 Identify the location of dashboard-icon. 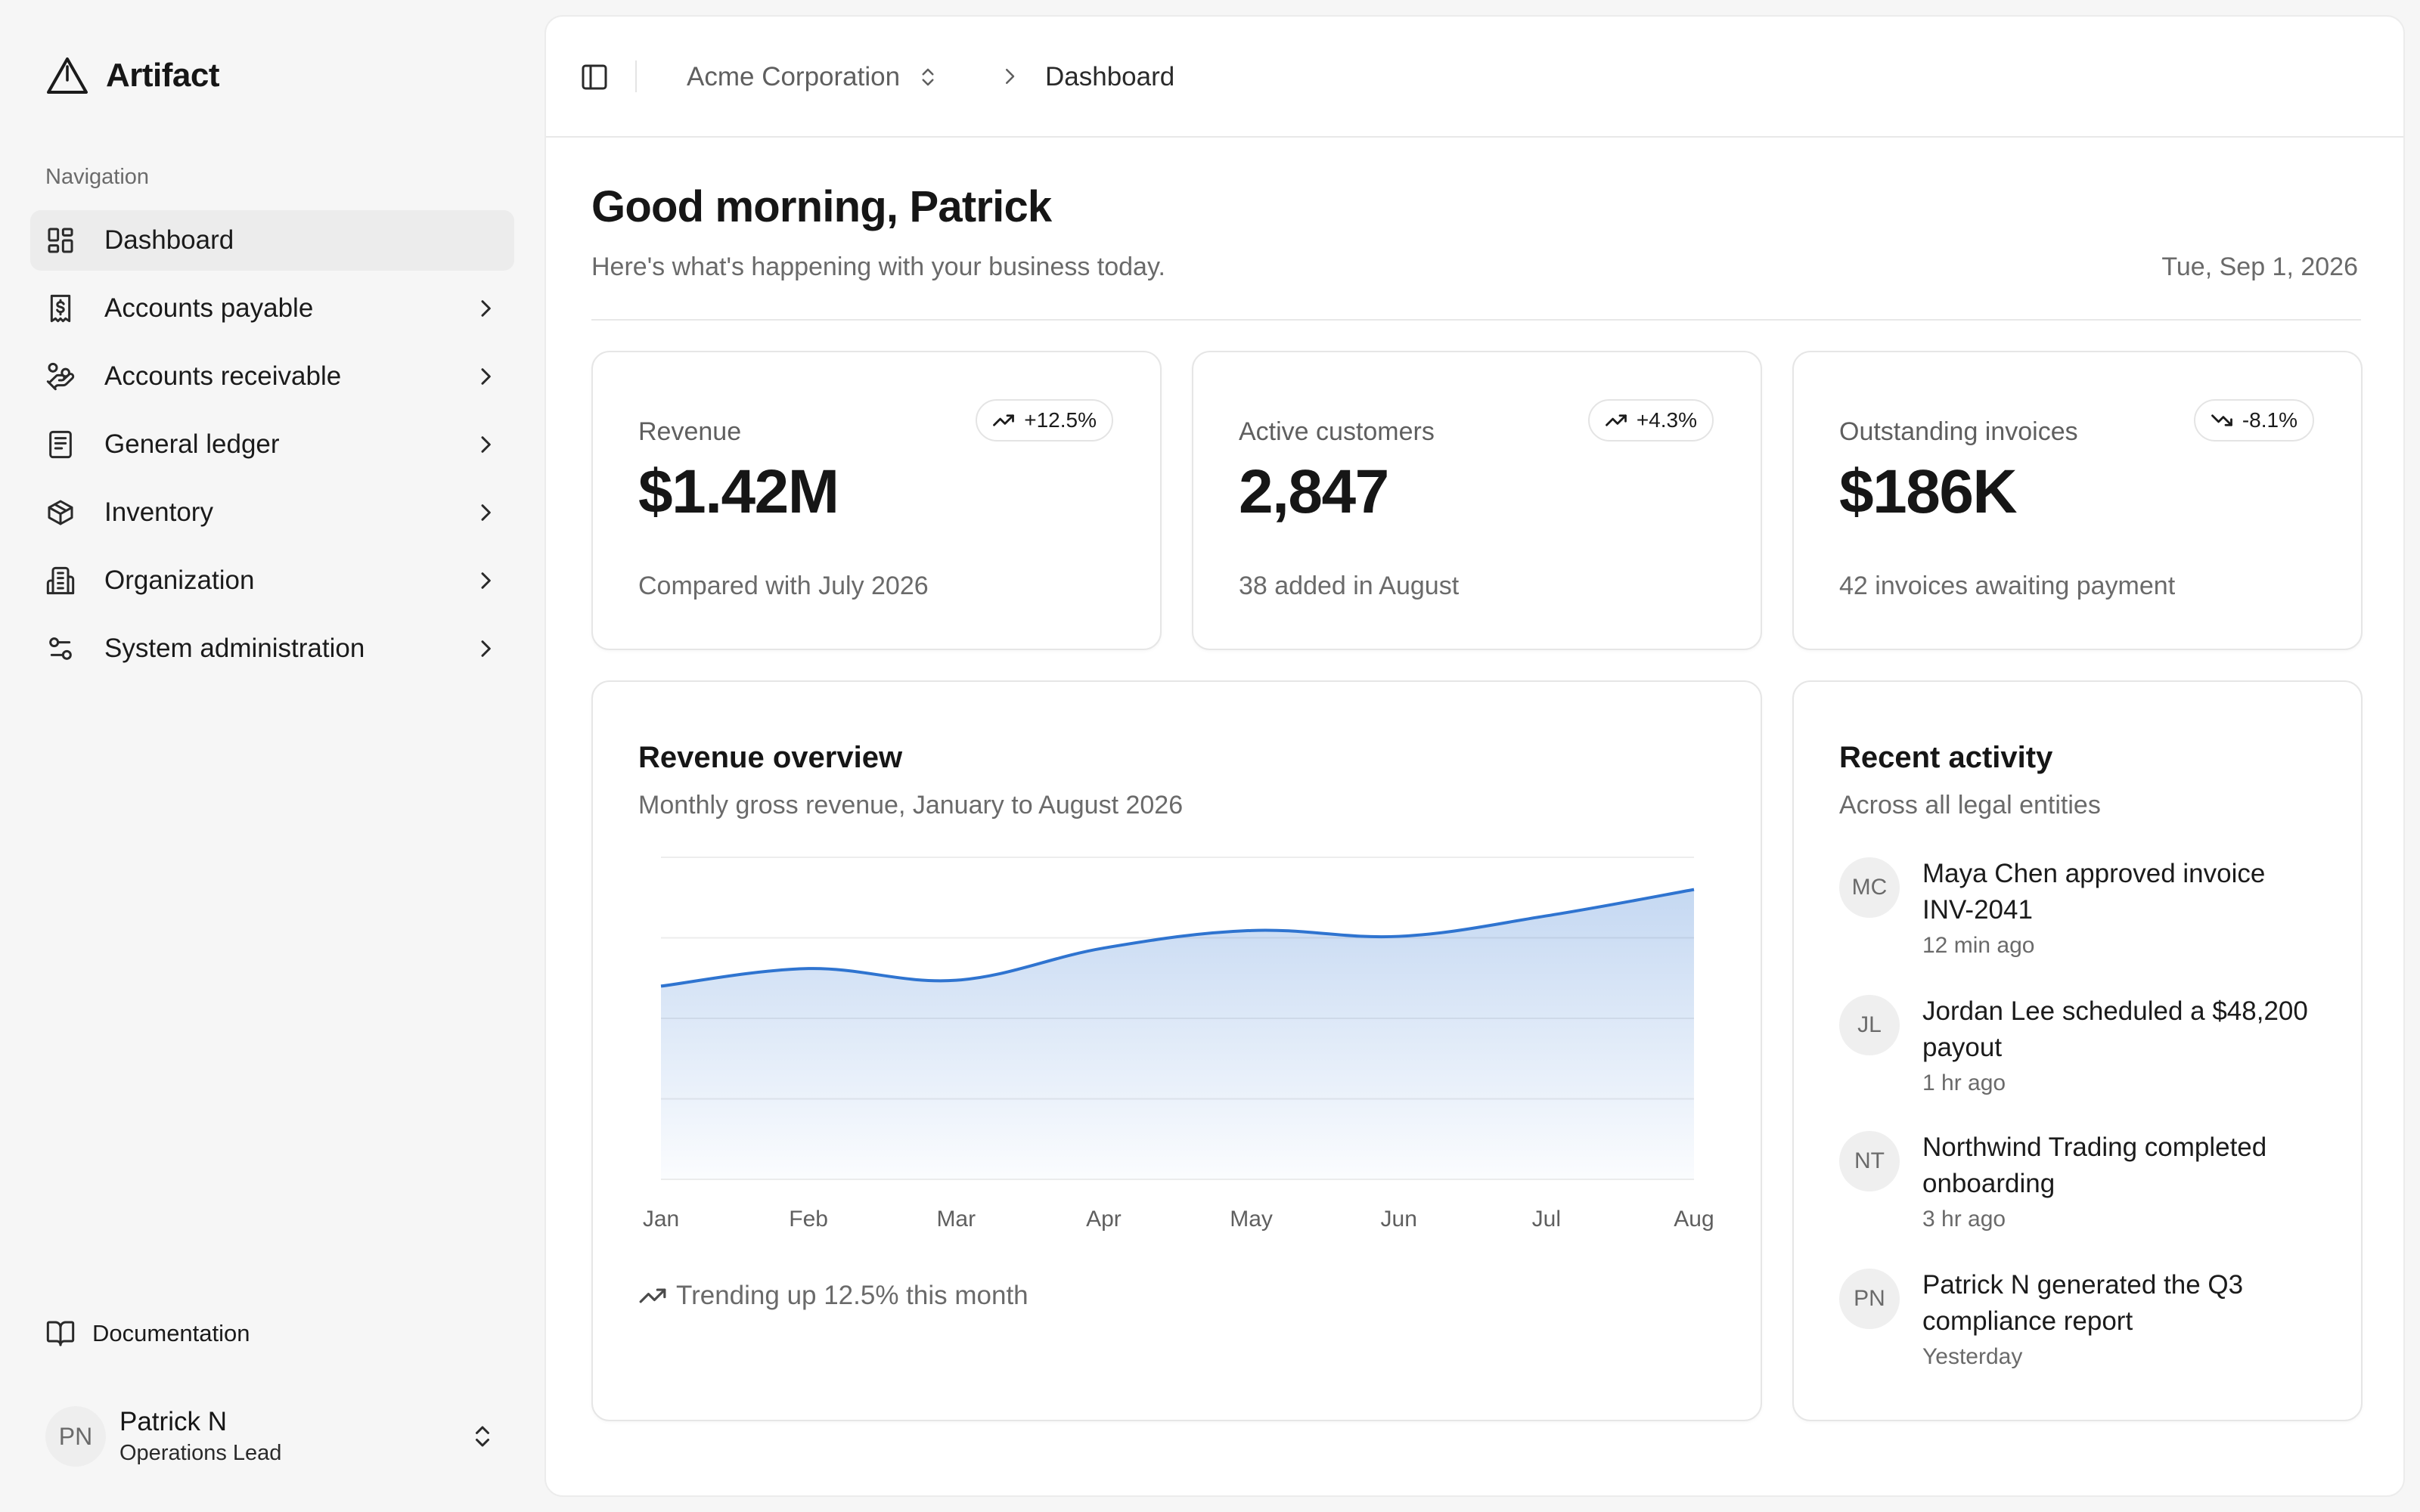
(60, 240).